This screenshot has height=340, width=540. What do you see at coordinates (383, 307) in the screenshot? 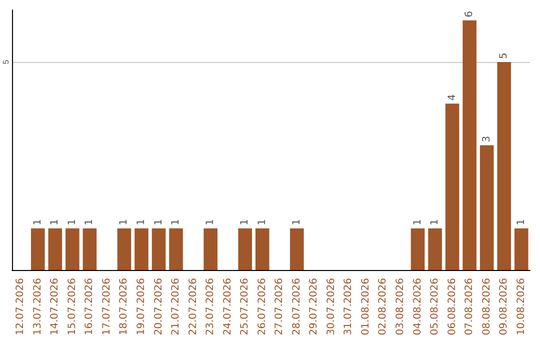
I see `x-tick-label: 02.08.2026` at bounding box center [383, 307].